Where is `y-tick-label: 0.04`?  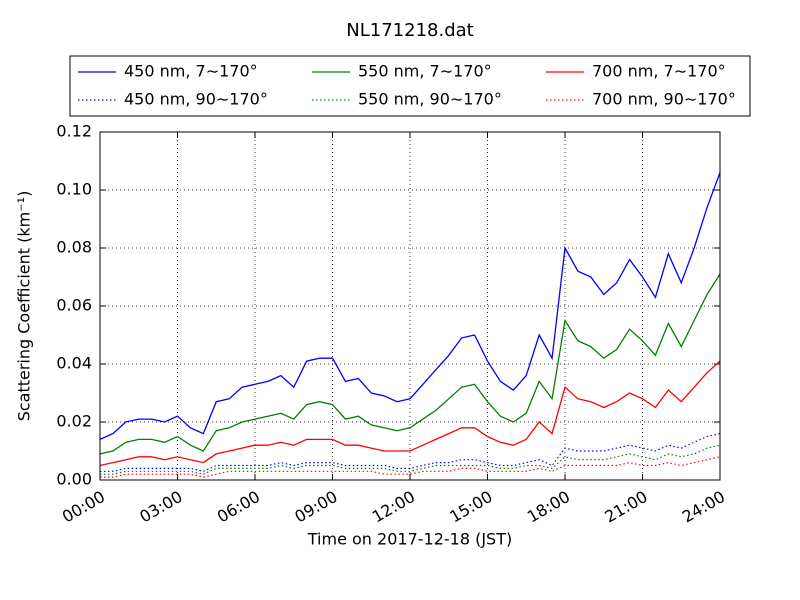
y-tick-label: 0.04 is located at coordinates (74, 363).